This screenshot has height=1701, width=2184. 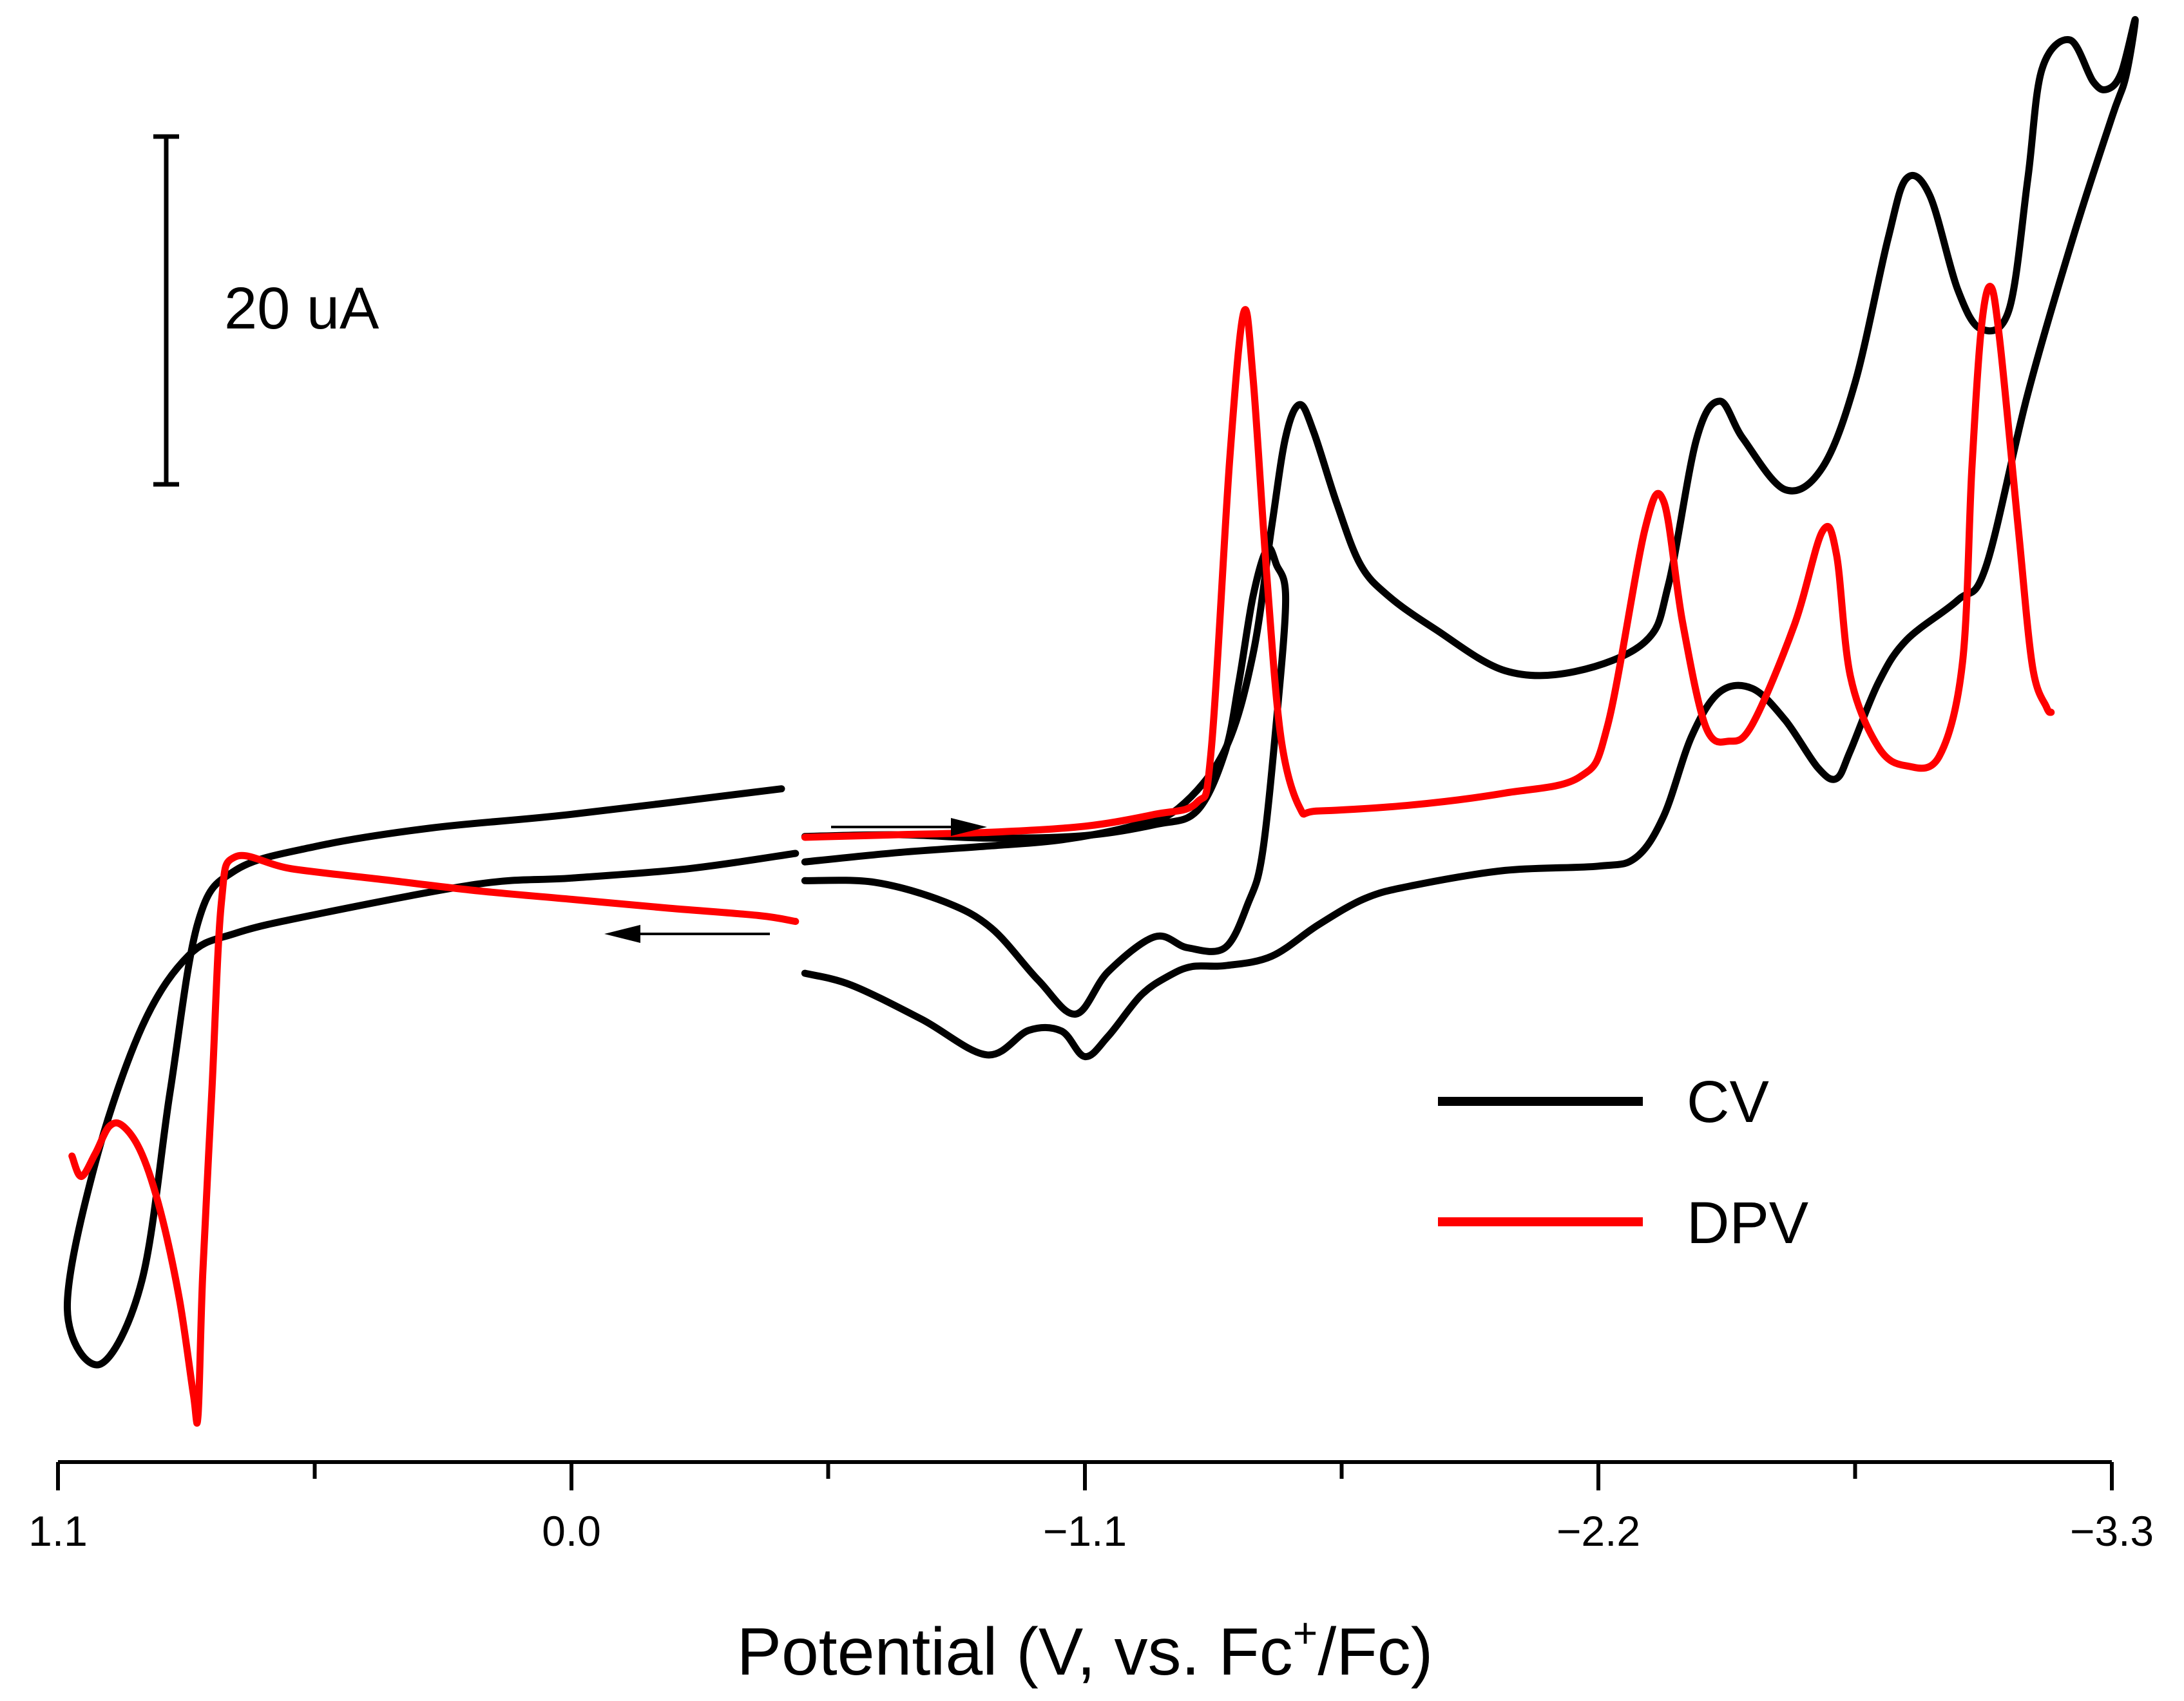 I want to click on x-axis-title-main: Potential (V, vs. Fc, so click(x=1015, y=1652).